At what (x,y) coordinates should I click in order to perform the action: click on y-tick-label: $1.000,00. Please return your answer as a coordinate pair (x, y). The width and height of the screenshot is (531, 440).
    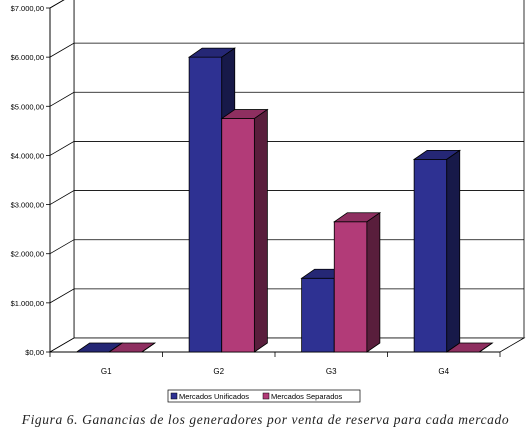
    Looking at the image, I should click on (27, 303).